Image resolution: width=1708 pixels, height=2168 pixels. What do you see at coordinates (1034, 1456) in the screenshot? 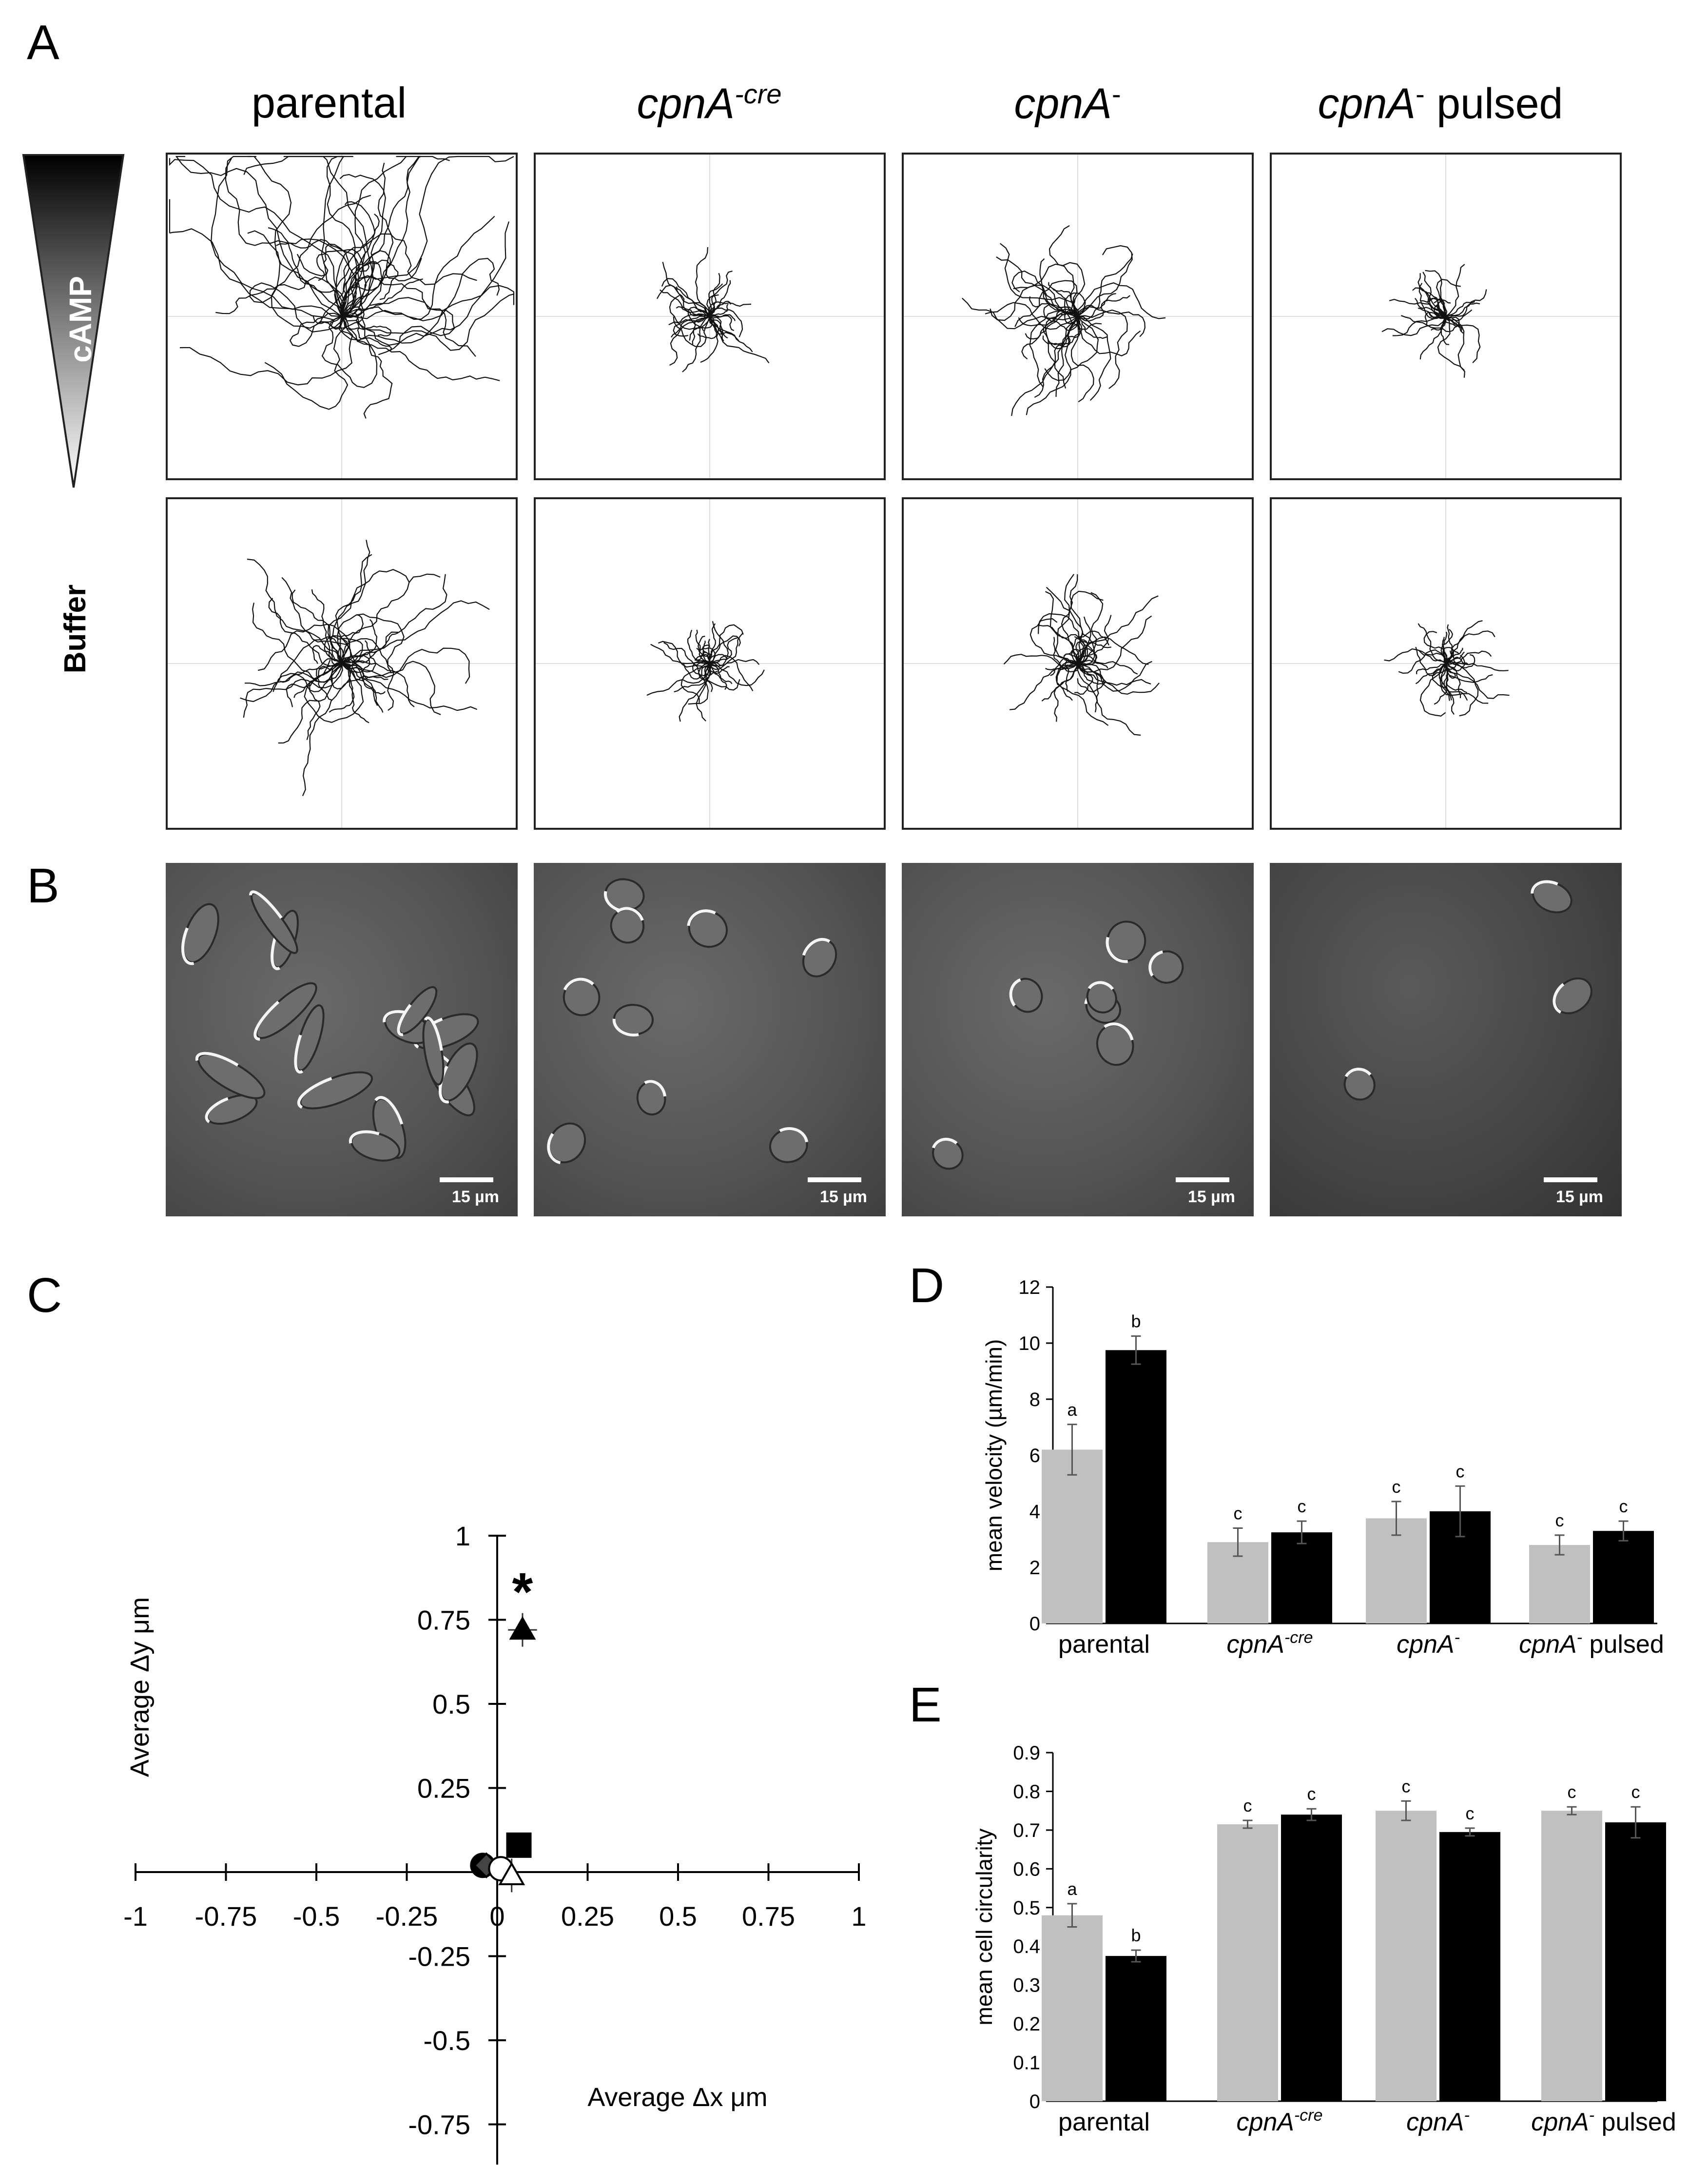
I see `y-tick-label: 6` at bounding box center [1034, 1456].